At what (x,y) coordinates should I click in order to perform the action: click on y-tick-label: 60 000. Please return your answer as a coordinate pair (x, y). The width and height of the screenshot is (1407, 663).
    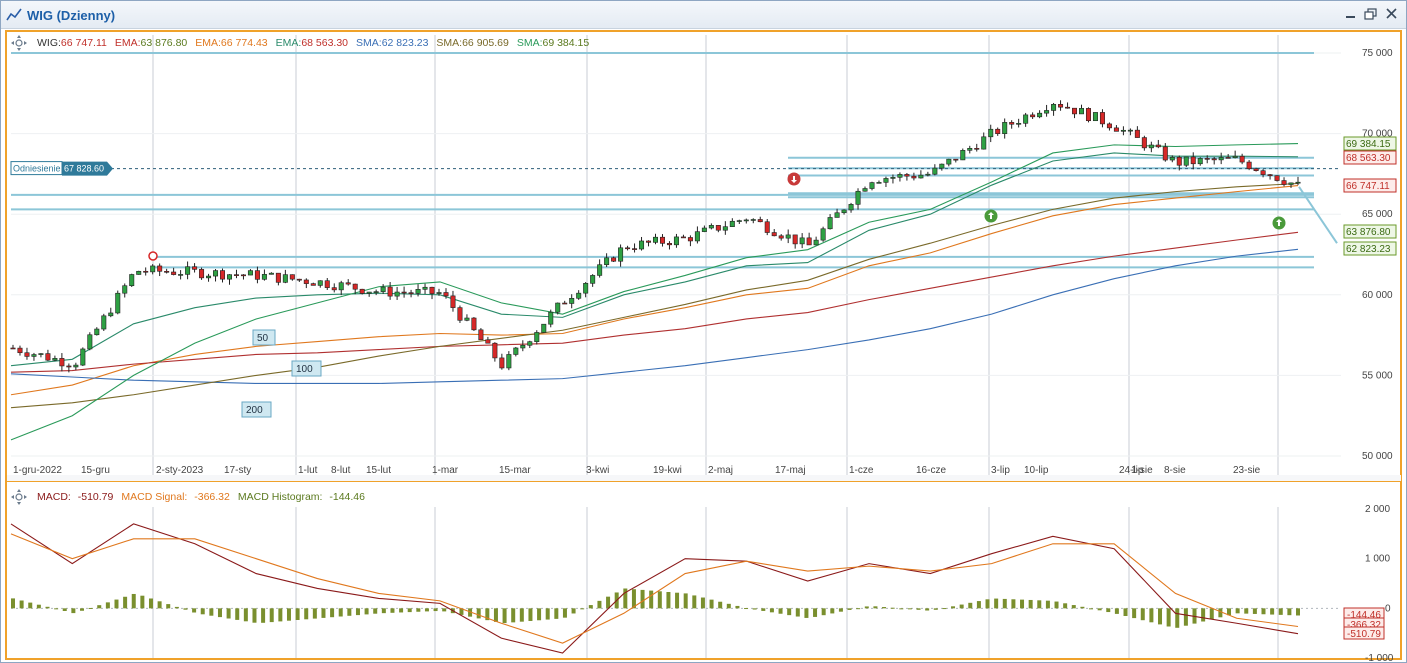
    Looking at the image, I should click on (1377, 295).